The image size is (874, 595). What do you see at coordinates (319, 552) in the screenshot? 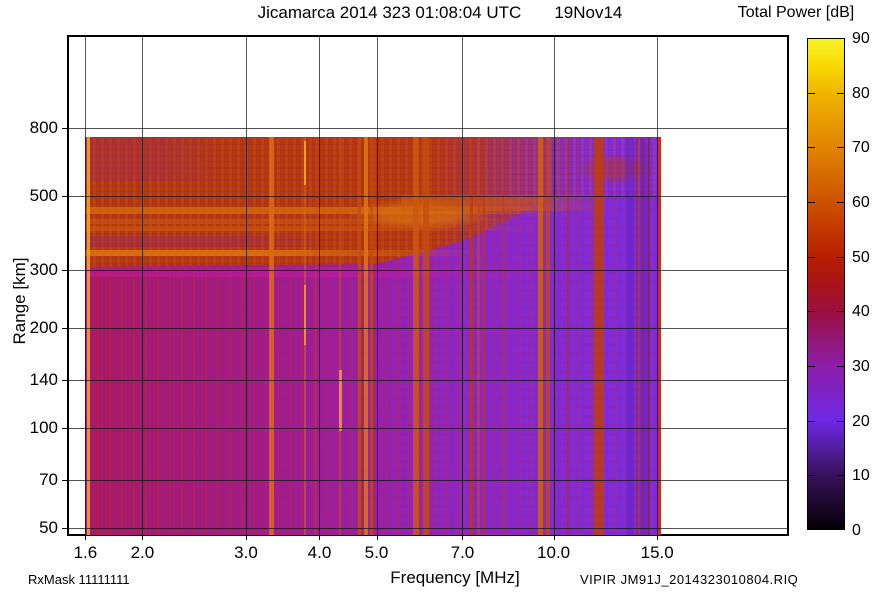
I see `x-tick-label: 4.0` at bounding box center [319, 552].